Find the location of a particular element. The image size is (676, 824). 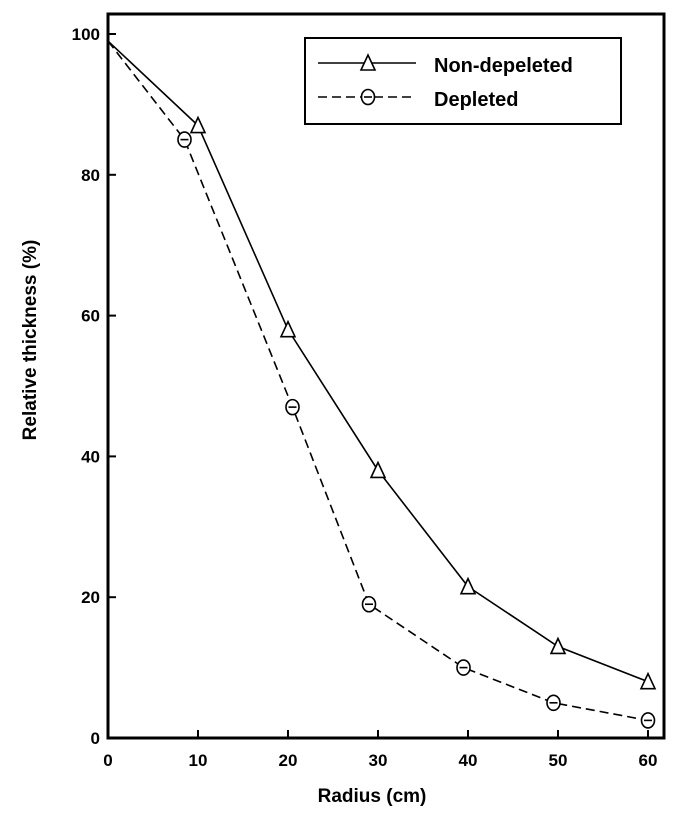

x-tick-label: 60 is located at coordinates (648, 760).